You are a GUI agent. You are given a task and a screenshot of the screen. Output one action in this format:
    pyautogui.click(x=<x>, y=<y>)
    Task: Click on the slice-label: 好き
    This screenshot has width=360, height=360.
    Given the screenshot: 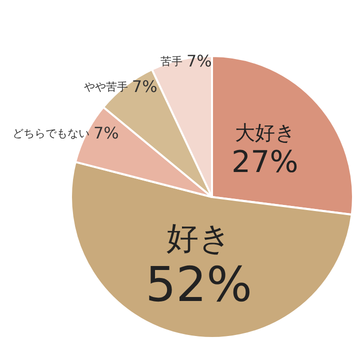 What is the action you would take?
    pyautogui.click(x=199, y=237)
    